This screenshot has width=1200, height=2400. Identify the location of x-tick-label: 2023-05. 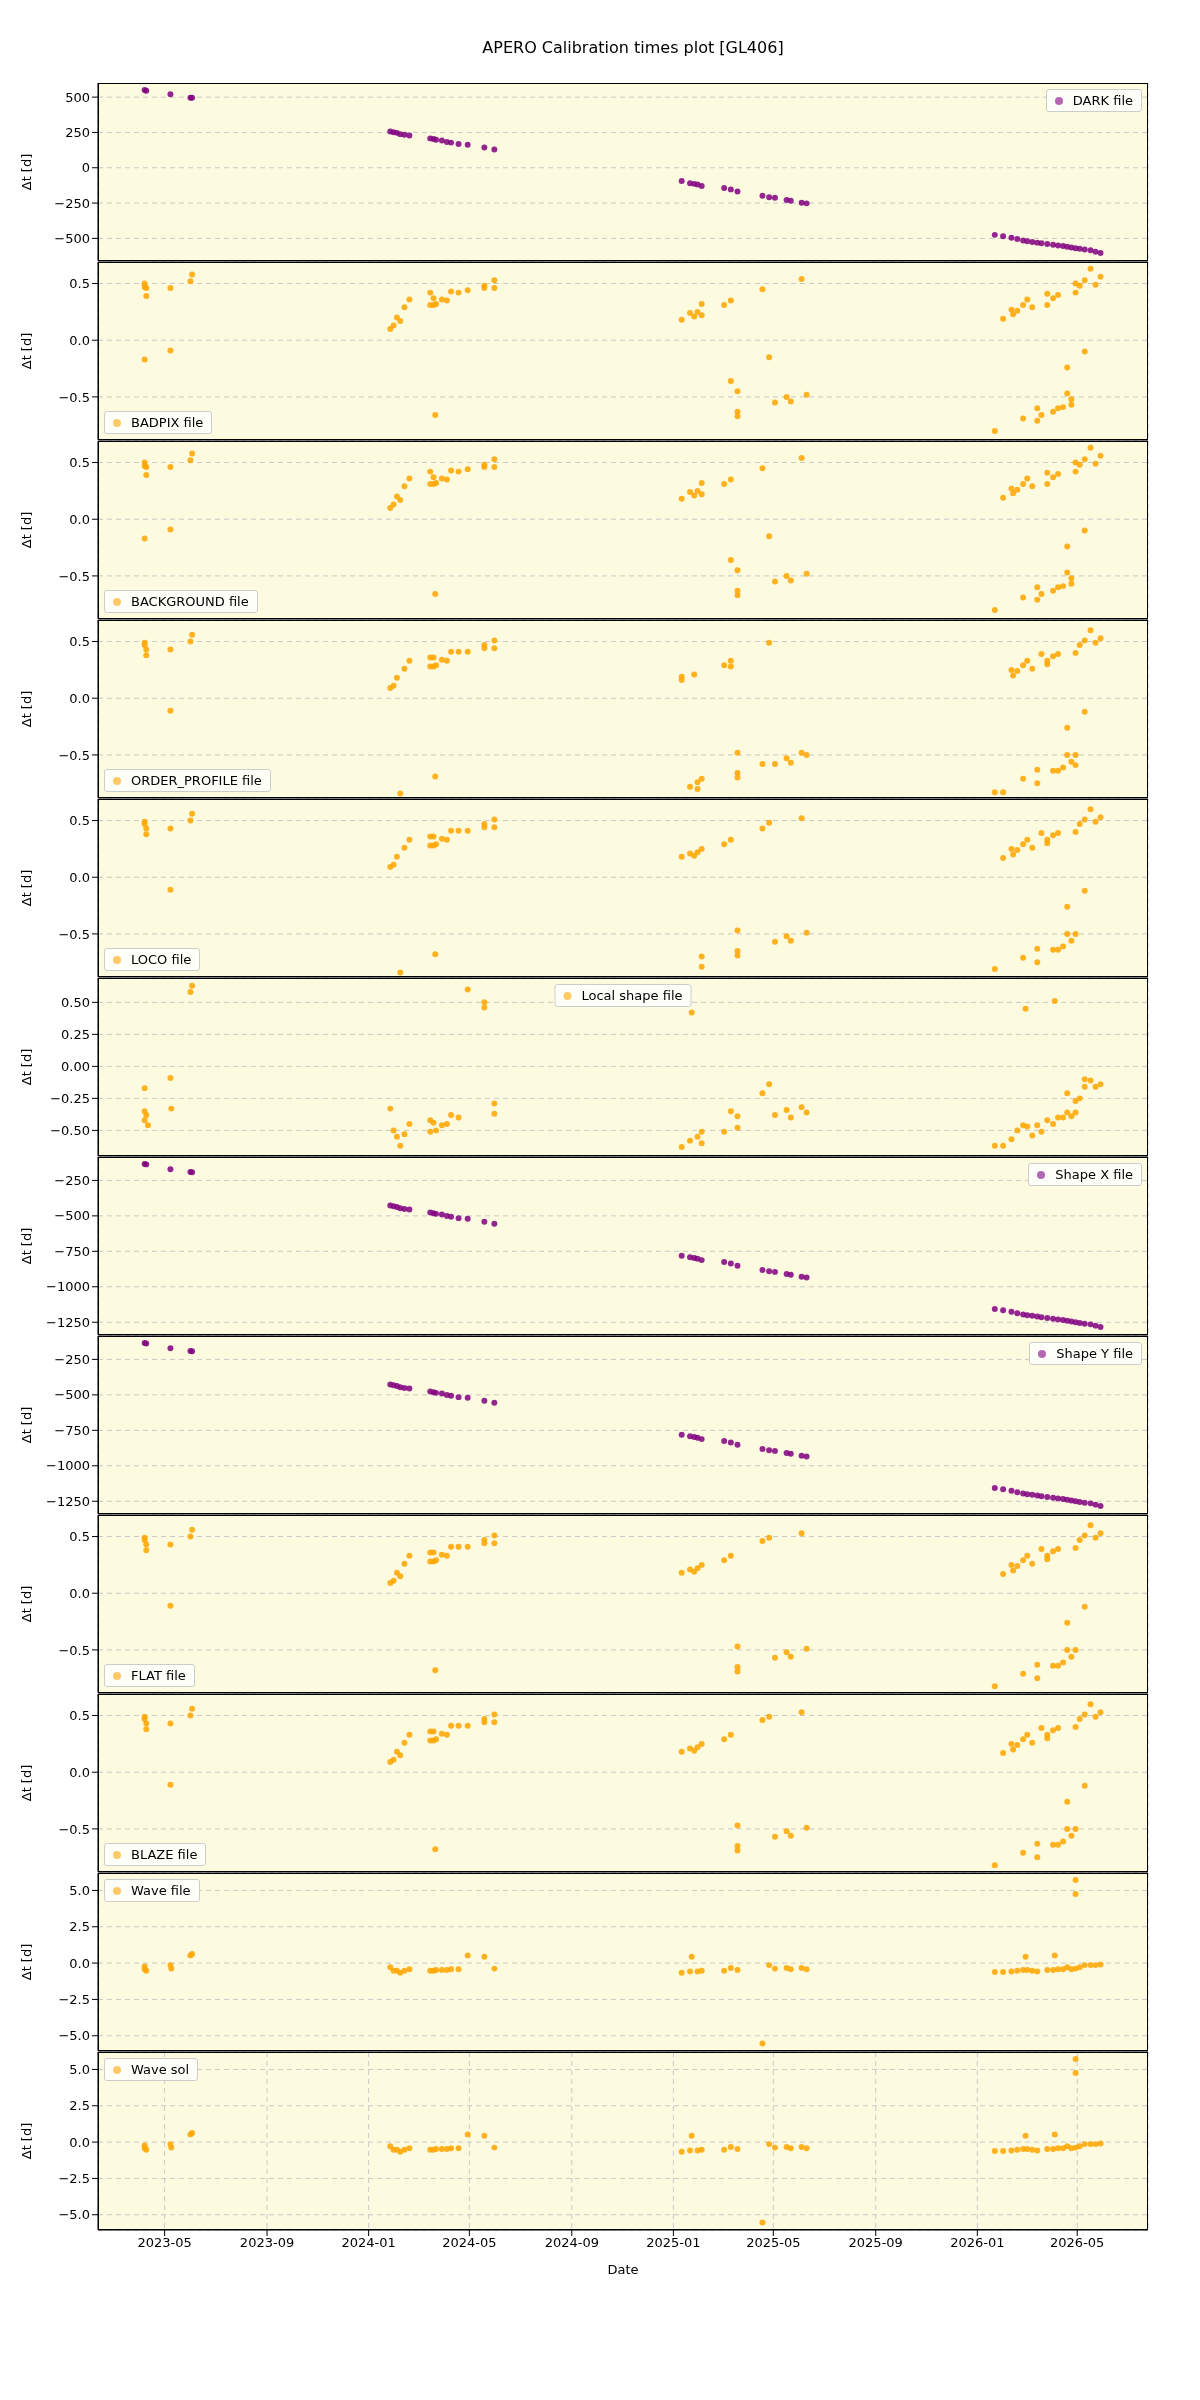
(164, 2243).